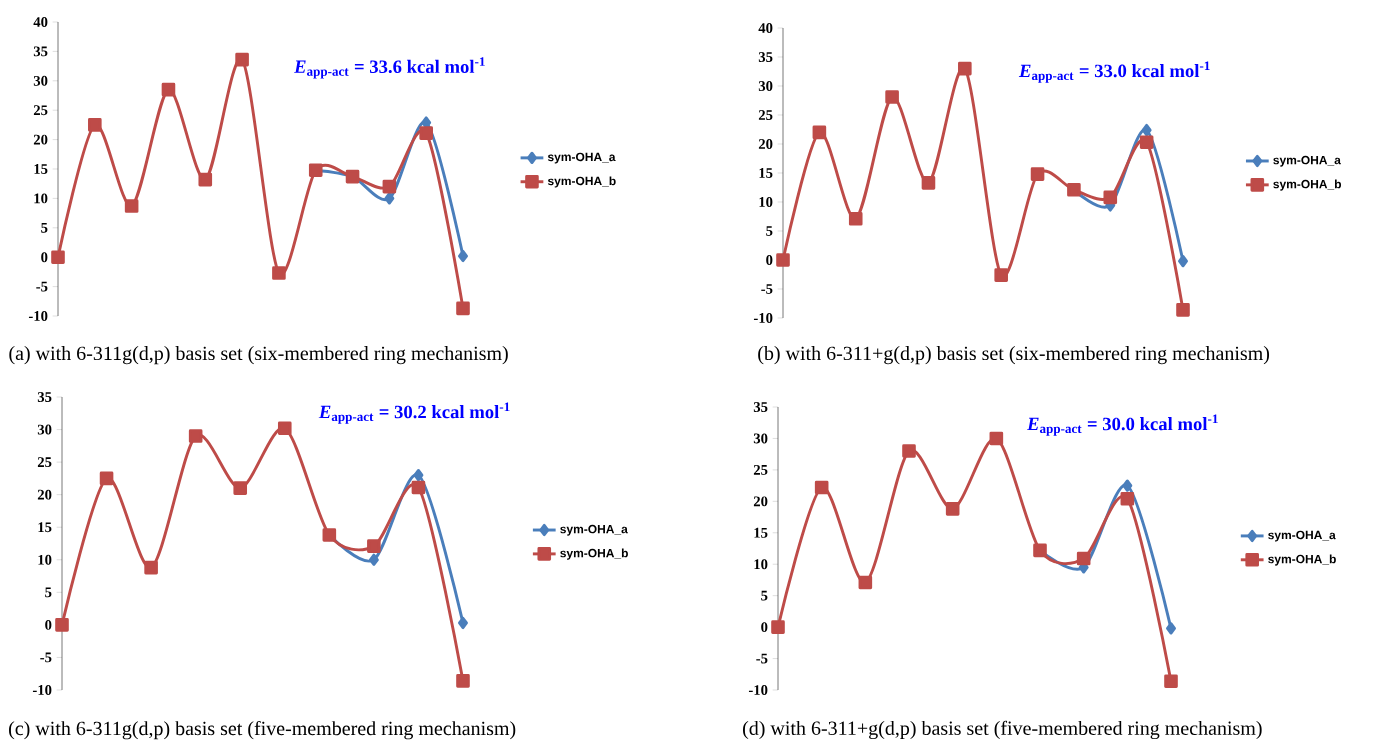  What do you see at coordinates (389, 68) in the screenshot?
I see `annotation: E$_{app-act}$ = 33.6 kcal mol$^{-1}$` at bounding box center [389, 68].